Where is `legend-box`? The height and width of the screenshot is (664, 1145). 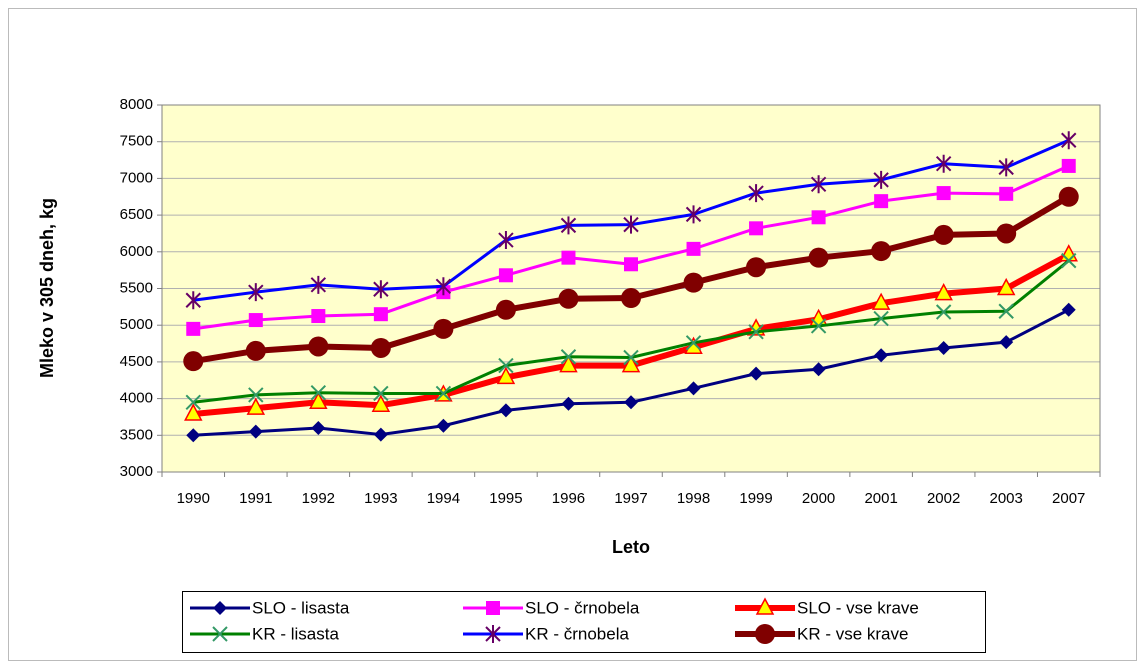
legend-box is located at coordinates (584, 622).